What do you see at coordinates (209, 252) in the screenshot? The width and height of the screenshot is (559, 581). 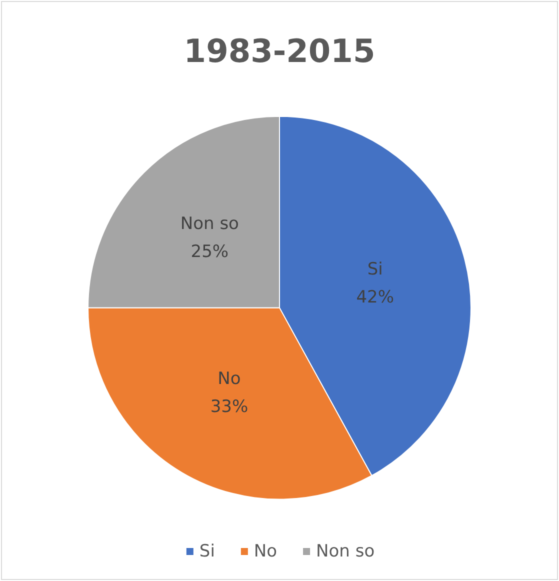 I see `data-label: 25%` at bounding box center [209, 252].